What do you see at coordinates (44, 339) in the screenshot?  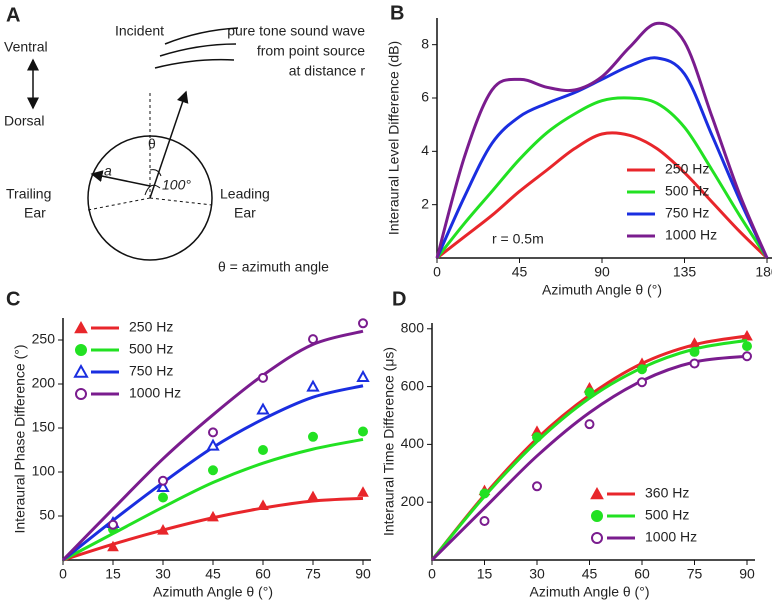 I see `y-tick-label: 250` at bounding box center [44, 339].